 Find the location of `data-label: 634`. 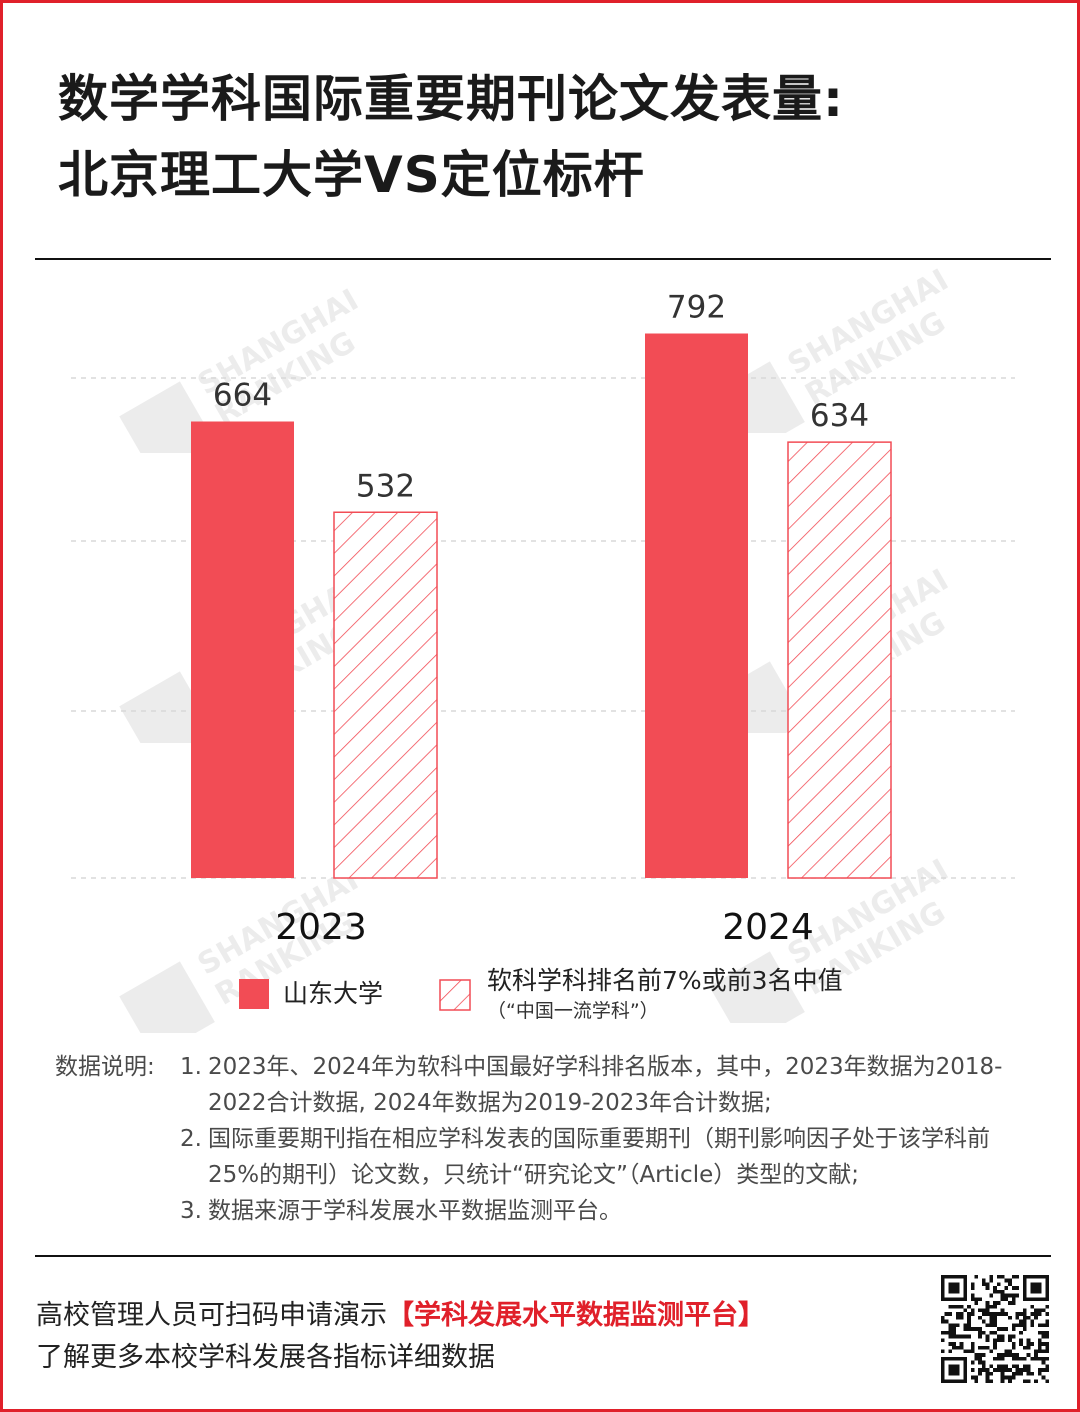

data-label: 634 is located at coordinates (839, 416).